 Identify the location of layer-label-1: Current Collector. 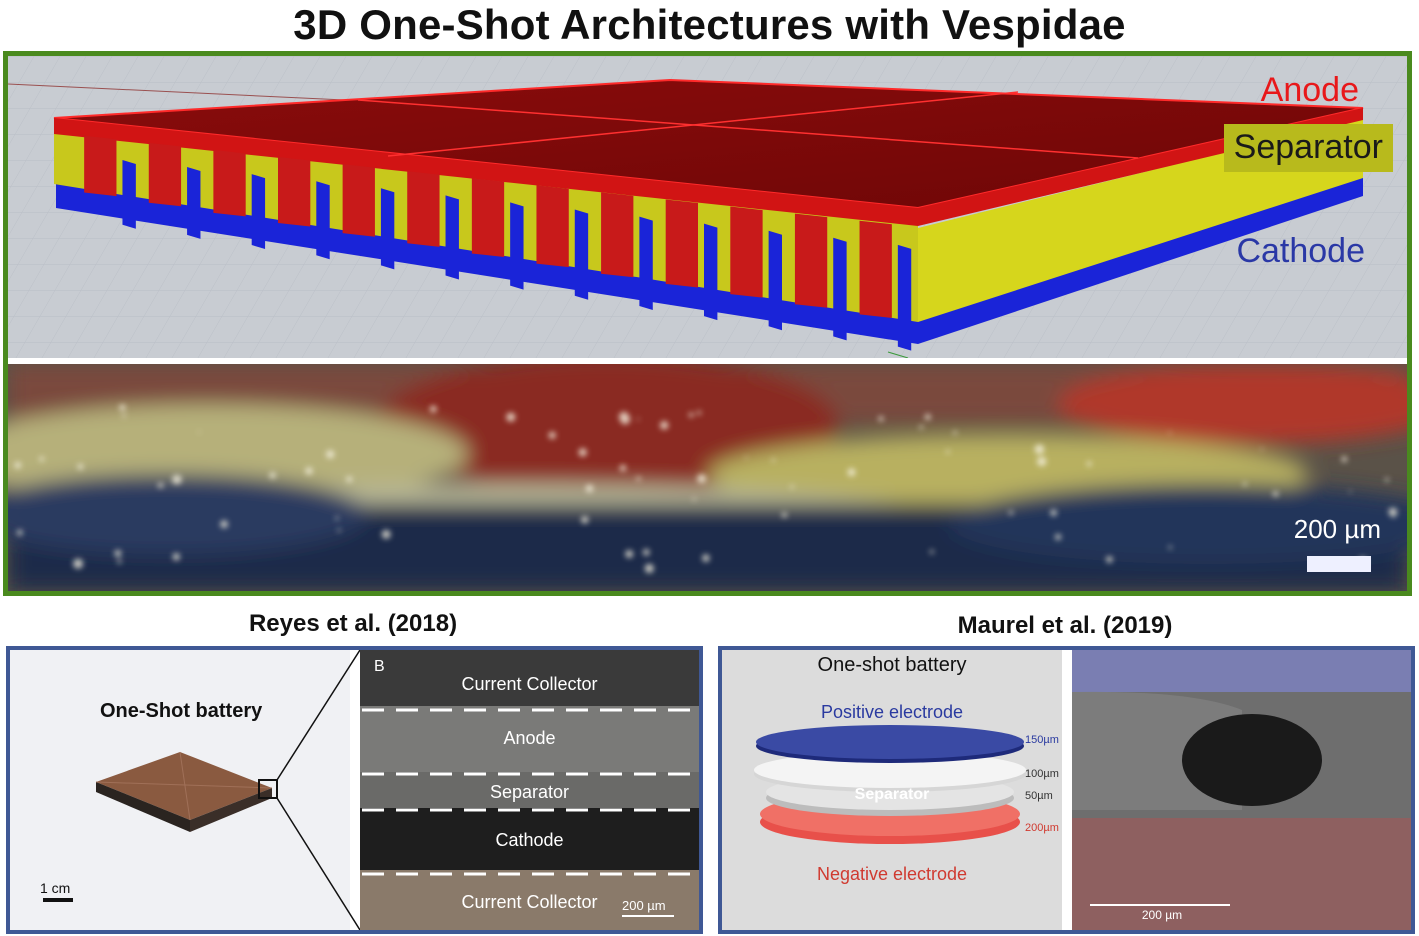
(529, 684).